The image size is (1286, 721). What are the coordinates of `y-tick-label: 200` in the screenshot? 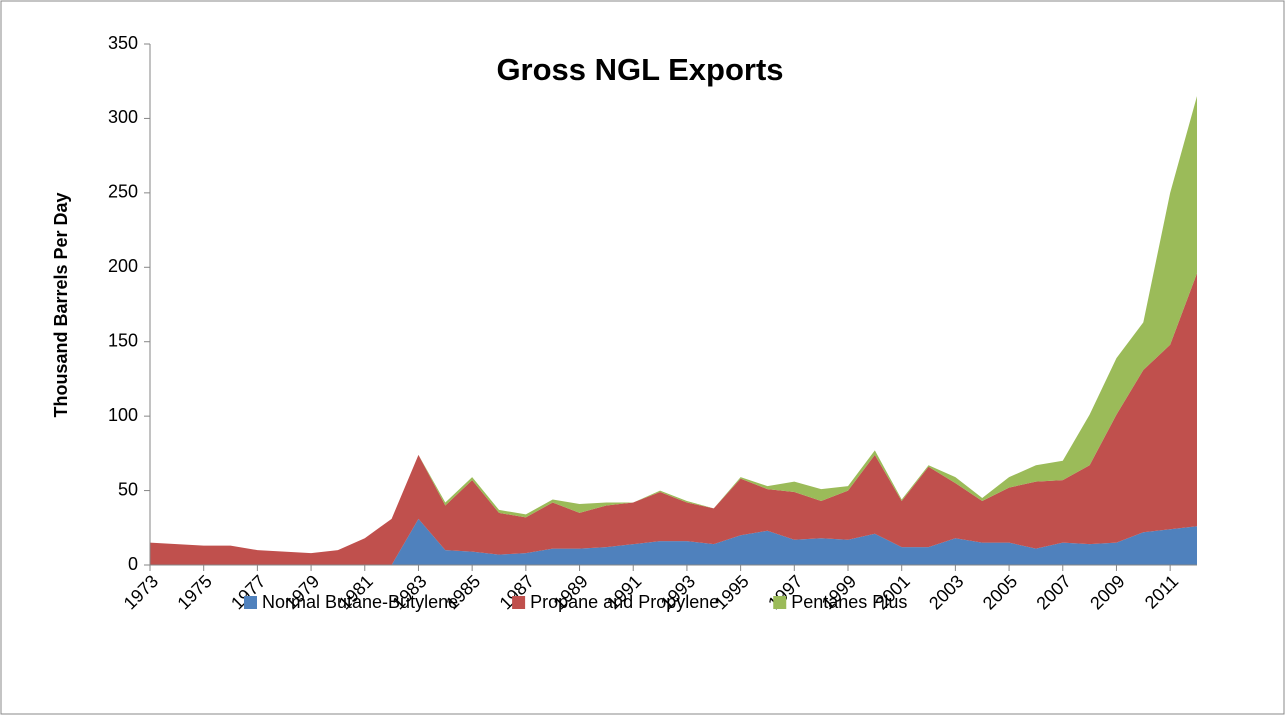 It's located at (123, 266).